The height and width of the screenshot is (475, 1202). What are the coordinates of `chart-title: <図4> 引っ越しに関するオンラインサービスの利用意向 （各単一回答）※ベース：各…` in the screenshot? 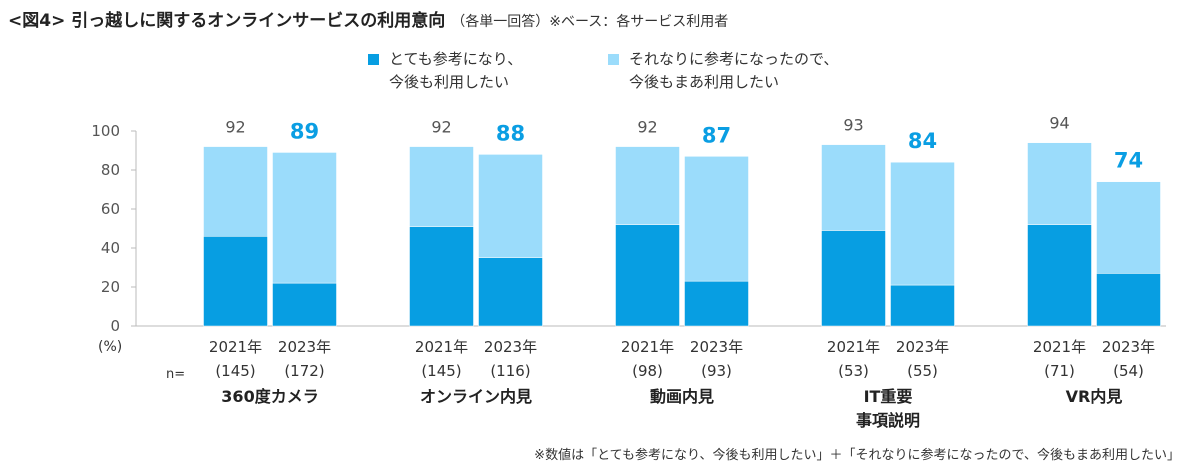 It's located at (368, 18).